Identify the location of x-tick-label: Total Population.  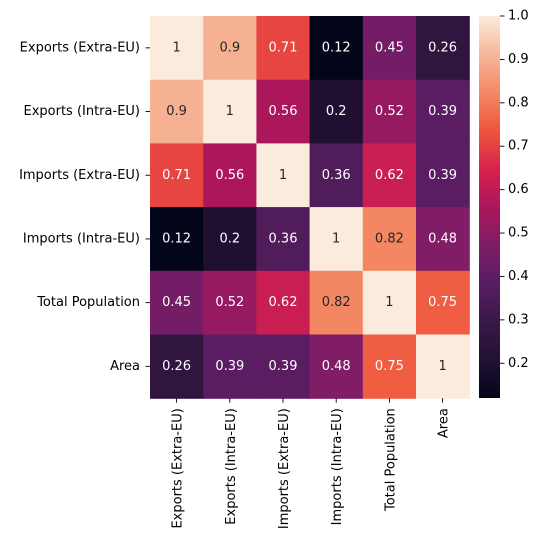
(390, 460).